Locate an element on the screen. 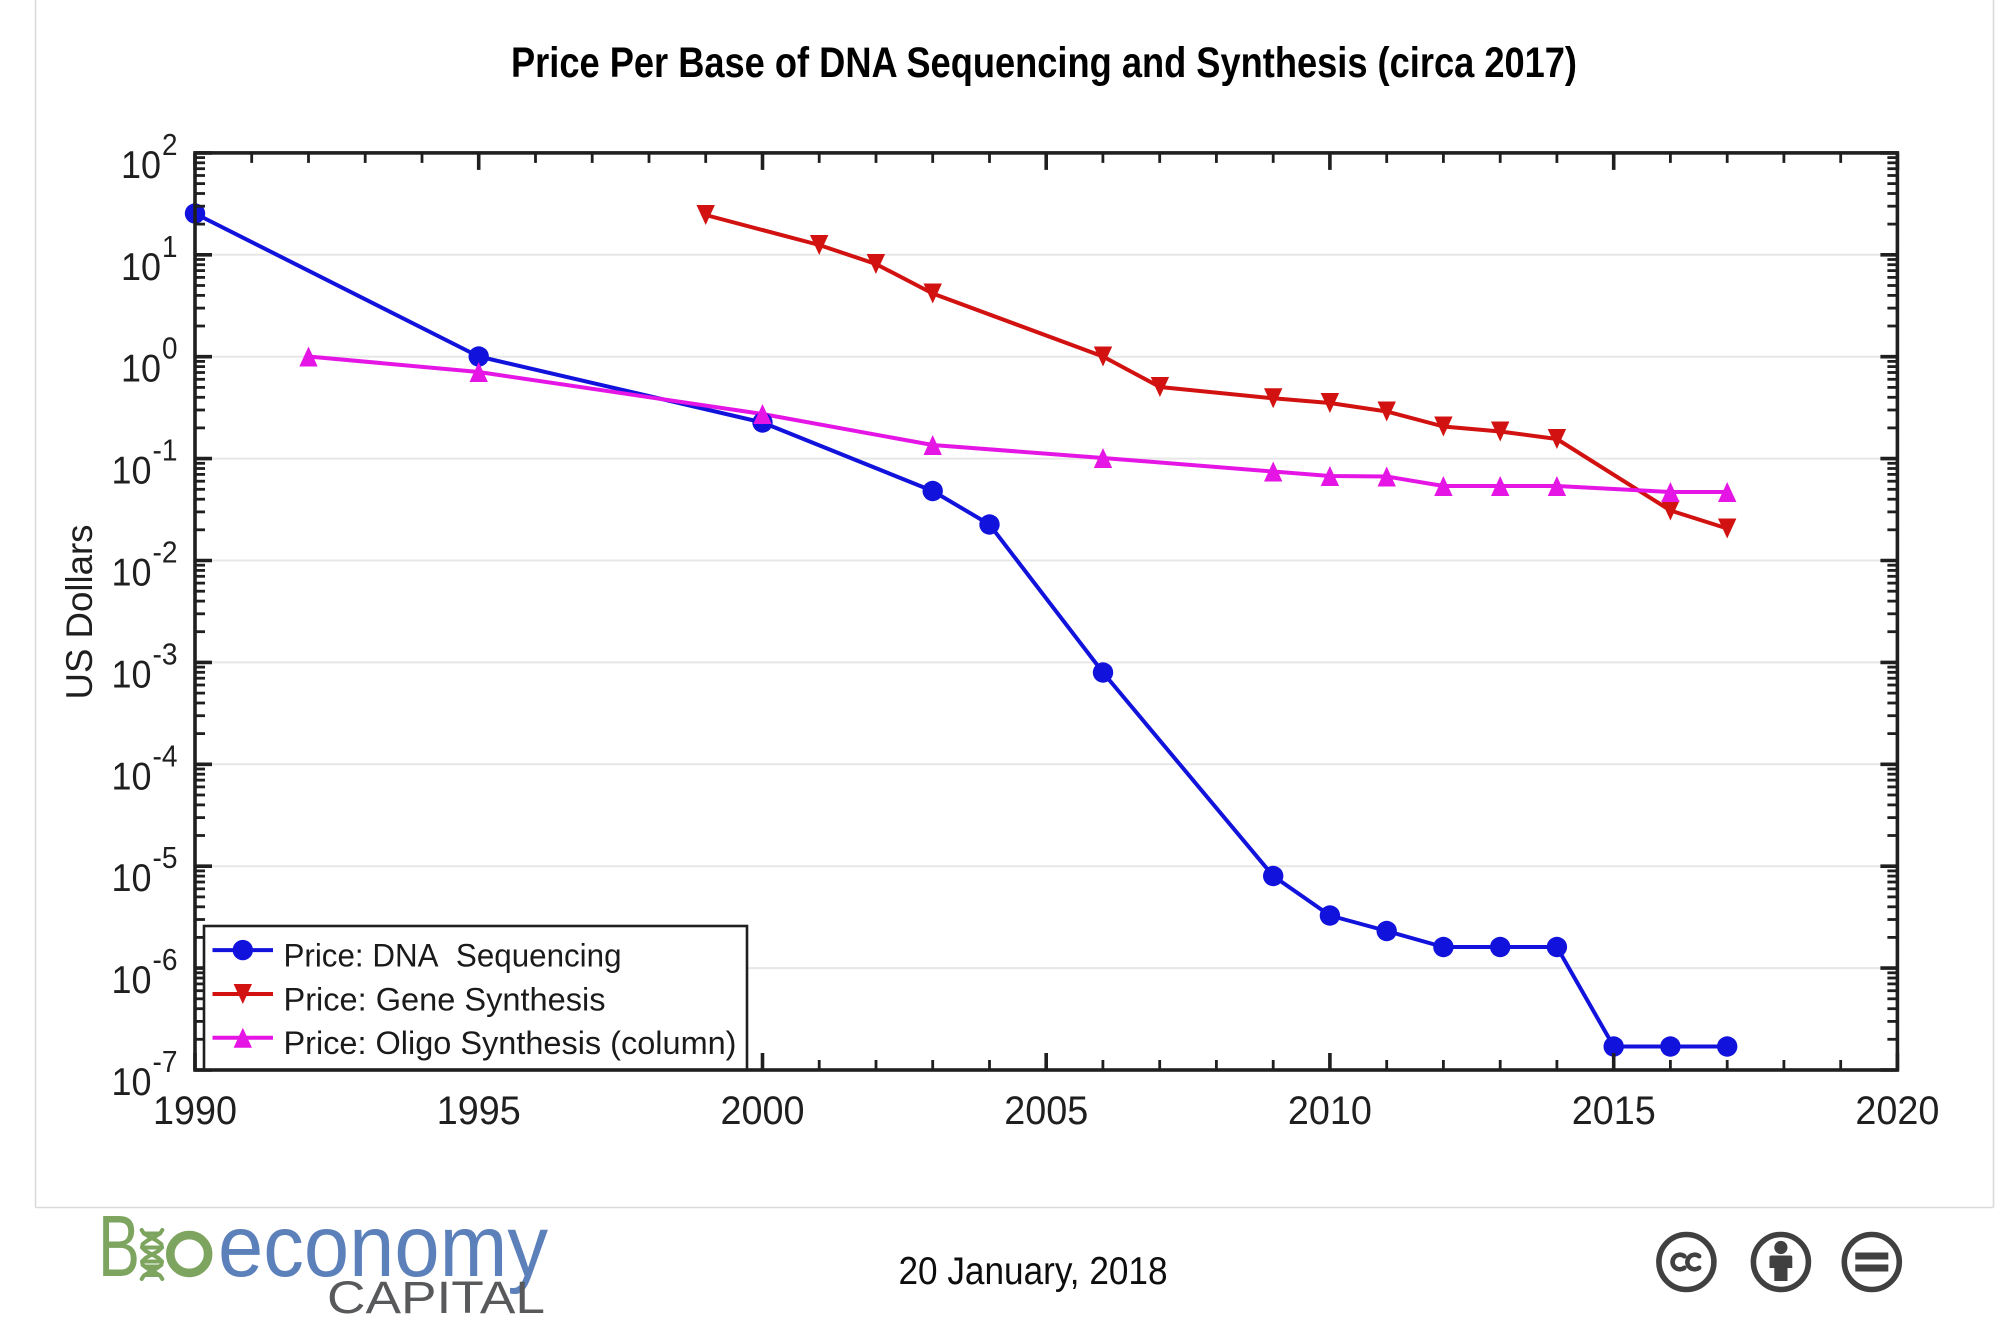 The image size is (2000, 1341). svg-text: -1 is located at coordinates (165, 450).